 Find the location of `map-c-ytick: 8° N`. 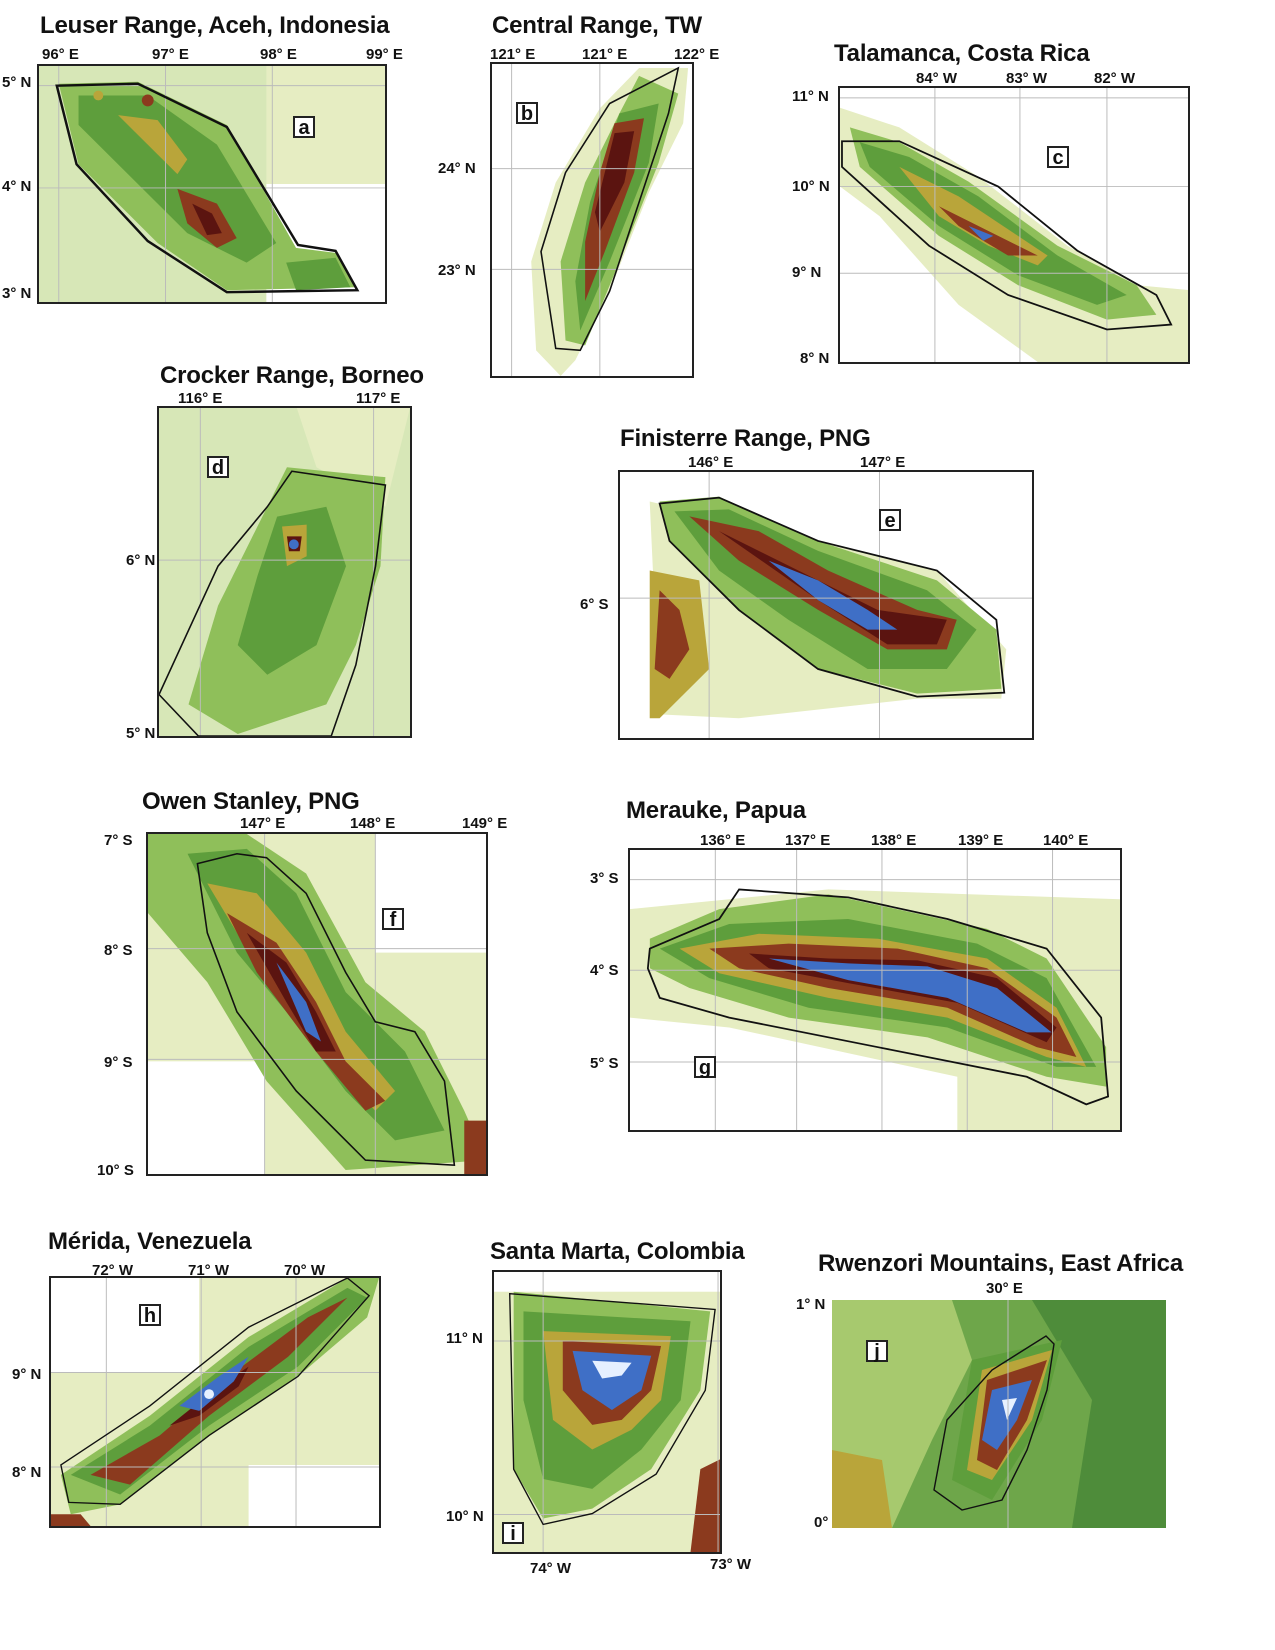

map-c-ytick: 8° N is located at coordinates (815, 358).